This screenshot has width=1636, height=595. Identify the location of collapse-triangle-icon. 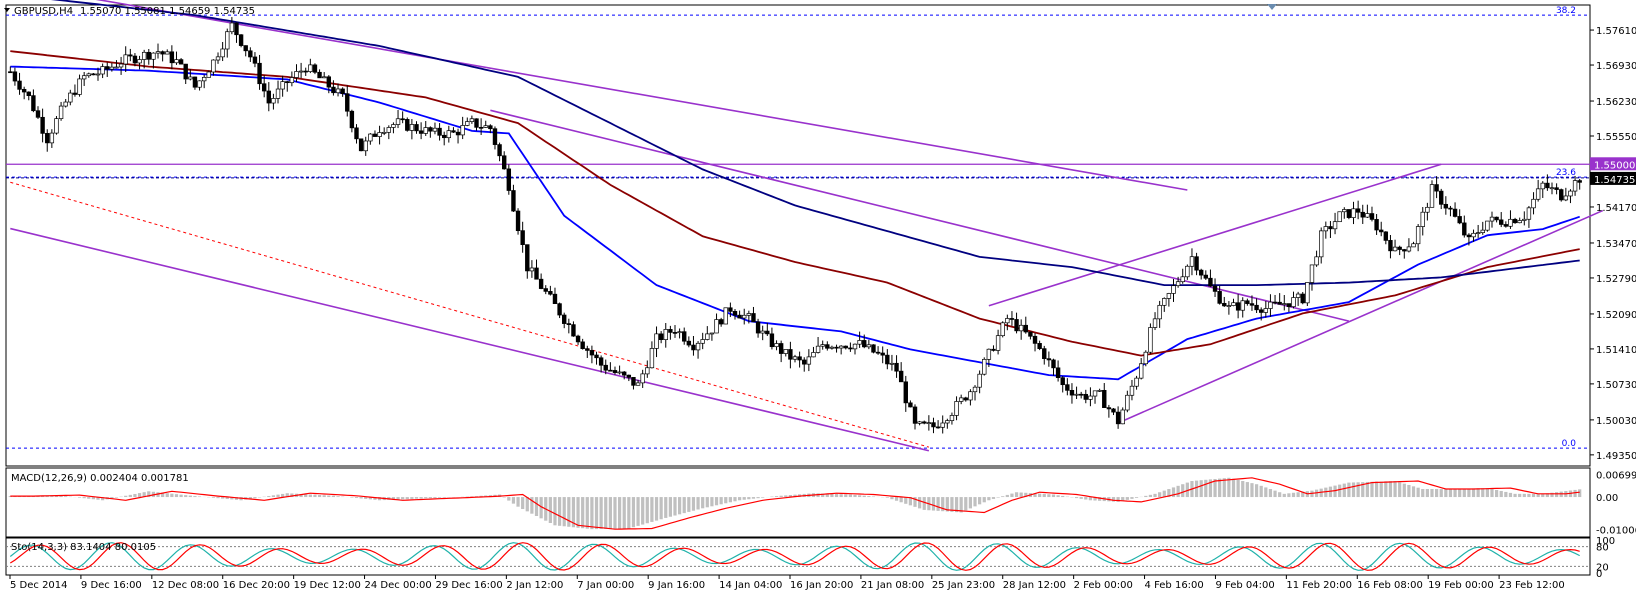
(7, 10).